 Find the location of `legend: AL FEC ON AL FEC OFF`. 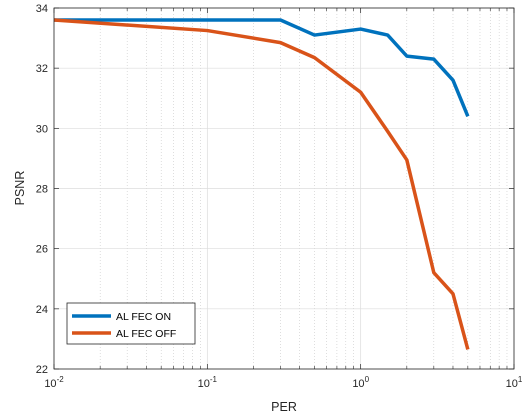

legend: AL FEC ON AL FEC OFF is located at coordinates (131, 323).